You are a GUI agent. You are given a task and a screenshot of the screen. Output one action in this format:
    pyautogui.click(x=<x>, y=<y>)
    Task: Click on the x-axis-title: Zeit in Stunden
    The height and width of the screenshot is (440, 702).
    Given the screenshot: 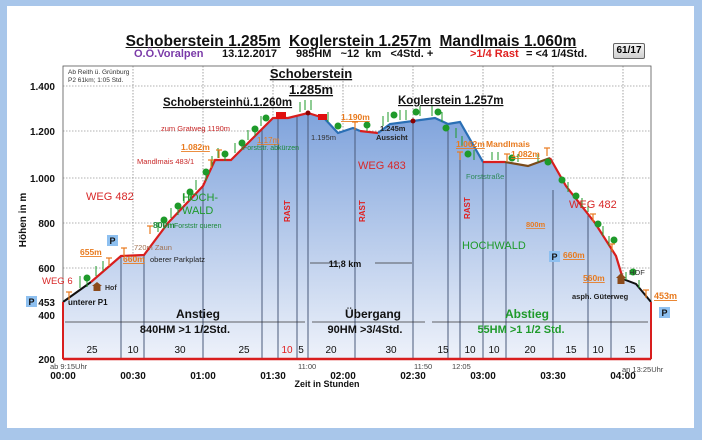 What is the action you would take?
    pyautogui.click(x=327, y=384)
    